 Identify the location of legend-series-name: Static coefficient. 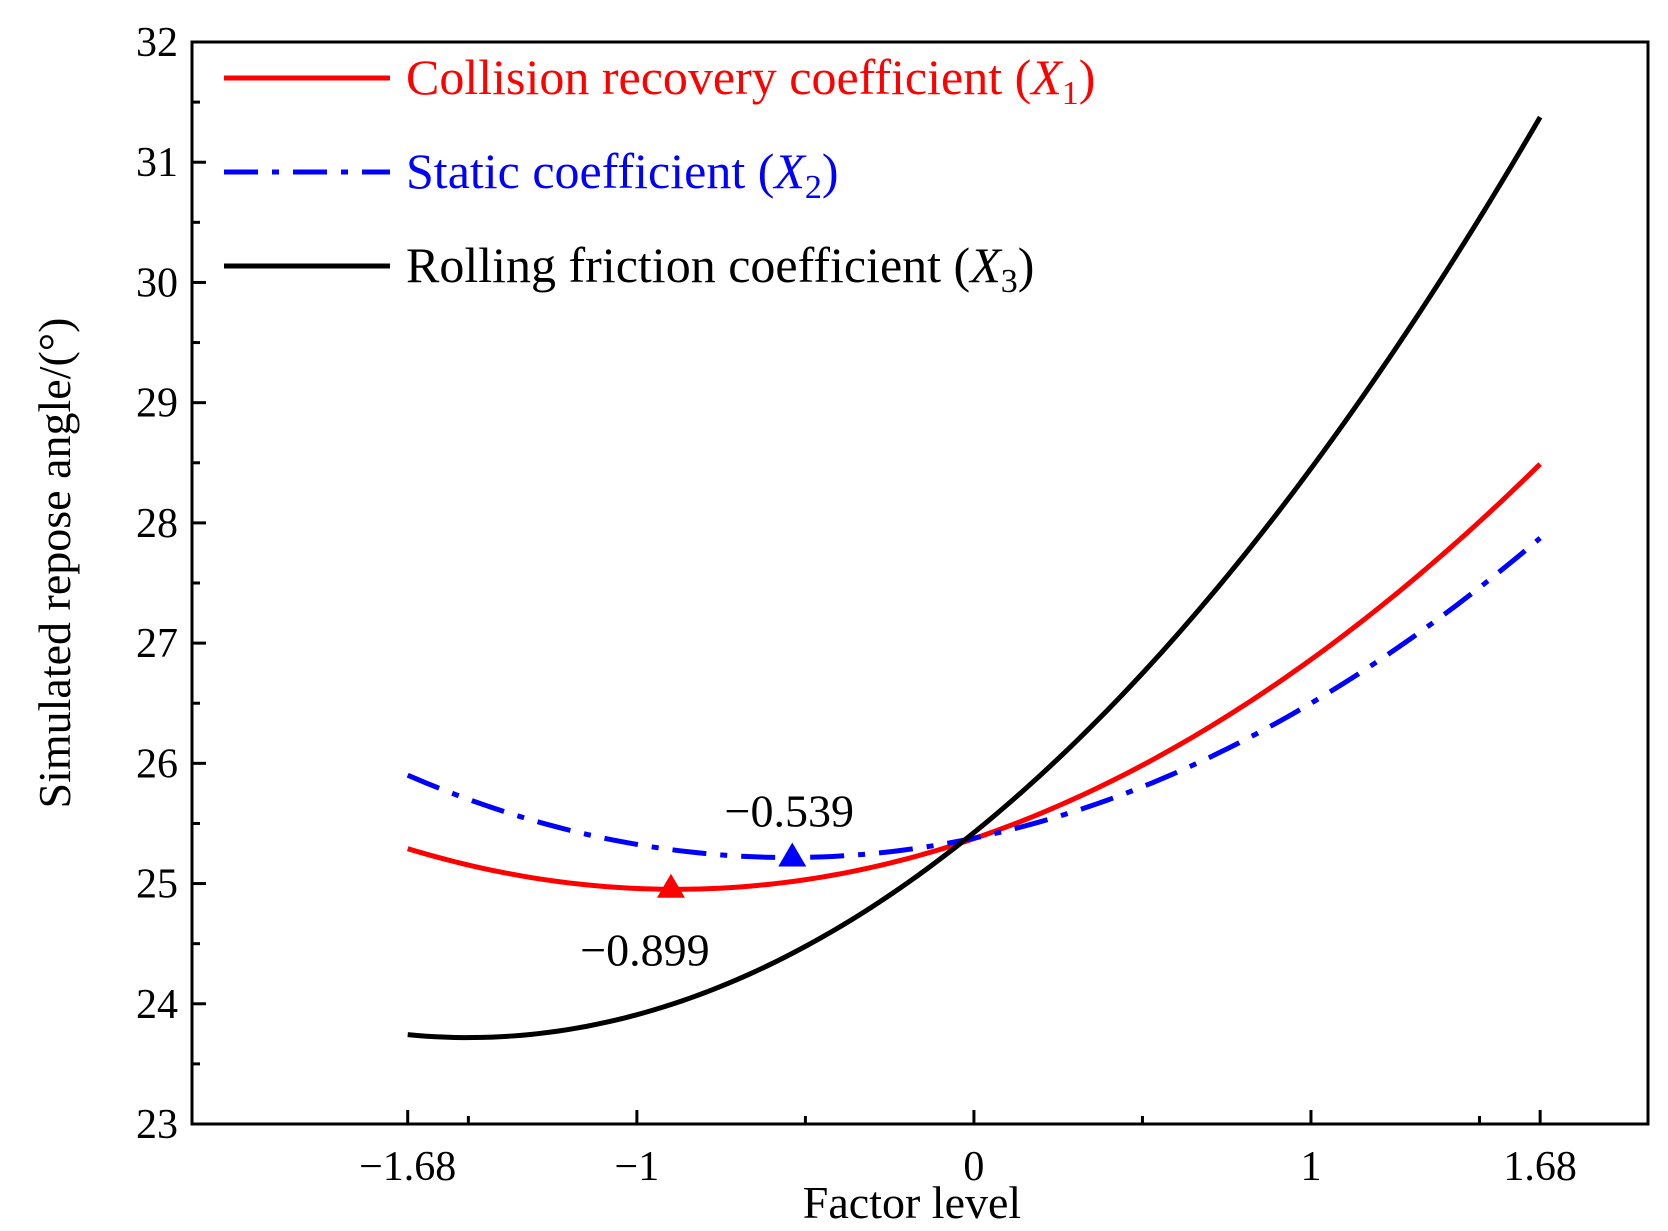
(575, 171).